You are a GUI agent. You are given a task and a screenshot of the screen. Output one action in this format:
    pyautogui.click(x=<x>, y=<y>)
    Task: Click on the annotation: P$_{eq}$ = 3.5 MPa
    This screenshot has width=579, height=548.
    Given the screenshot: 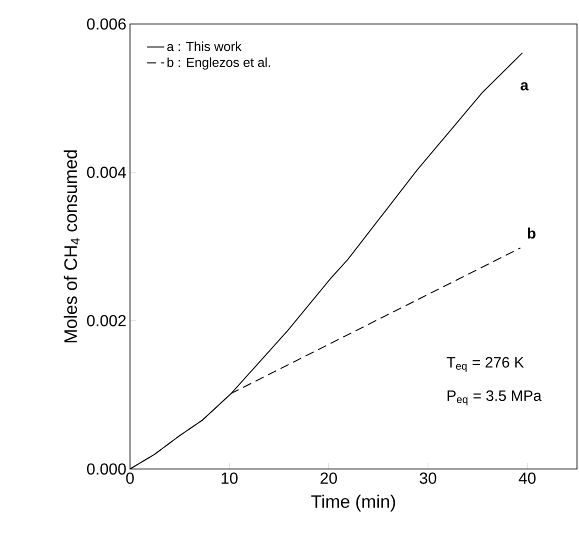 What is the action you would take?
    pyautogui.click(x=495, y=398)
    